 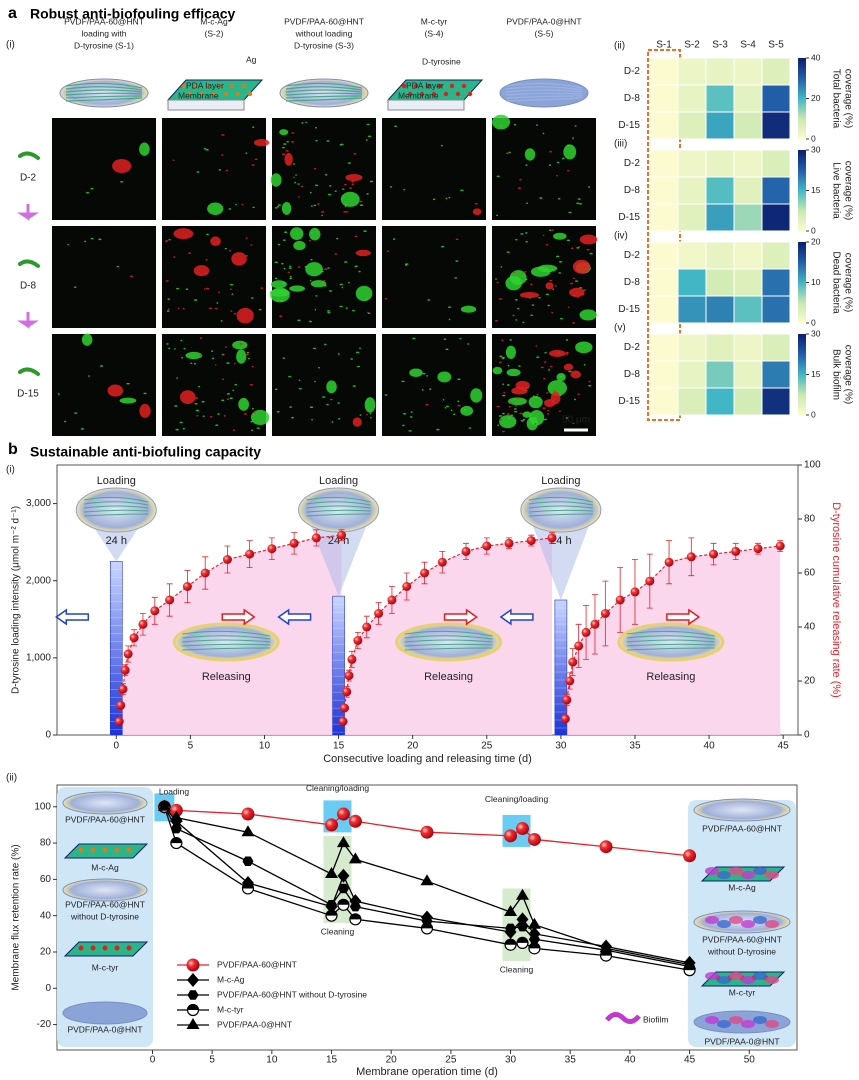 What do you see at coordinates (724, 875) in the screenshot?
I see `biofilm-blob` at bounding box center [724, 875].